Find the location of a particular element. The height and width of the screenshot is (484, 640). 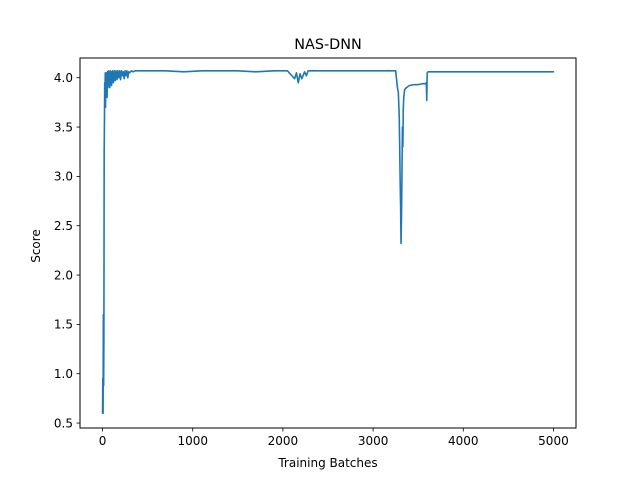

x-tick-label: 1000 is located at coordinates (192, 441).